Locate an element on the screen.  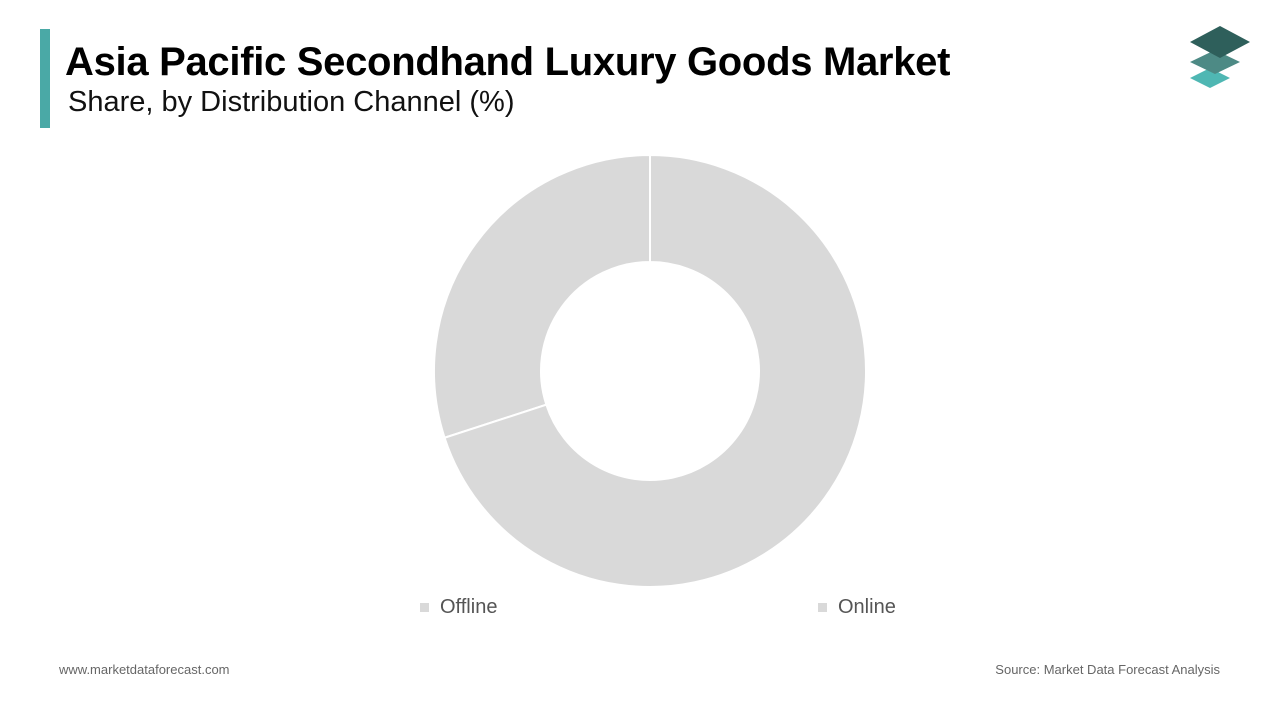
logo-layer-bottom is located at coordinates (1210, 78).